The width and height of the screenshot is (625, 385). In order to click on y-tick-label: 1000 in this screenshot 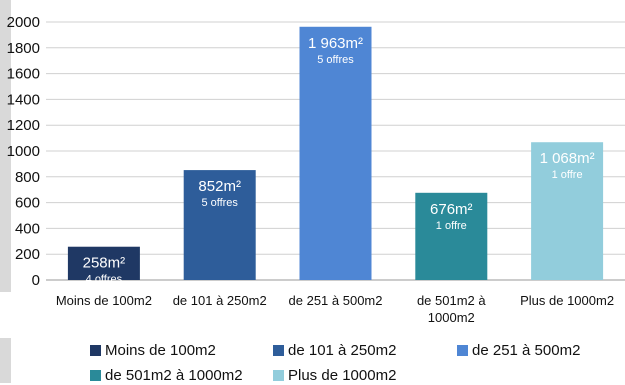, I will do `click(23, 151)`.